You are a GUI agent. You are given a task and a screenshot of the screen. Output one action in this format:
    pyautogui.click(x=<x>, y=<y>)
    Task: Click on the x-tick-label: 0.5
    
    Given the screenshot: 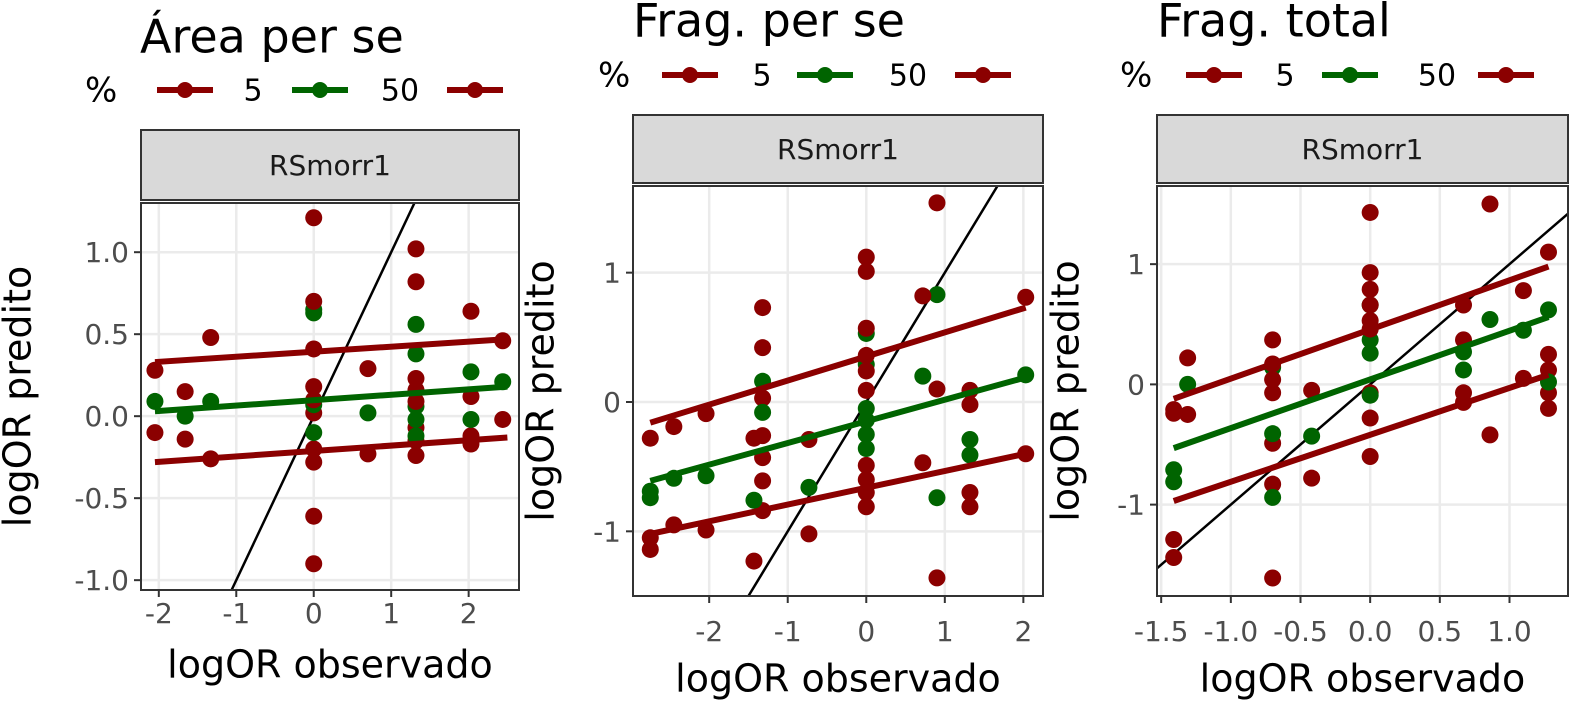 What is the action you would take?
    pyautogui.click(x=1440, y=631)
    